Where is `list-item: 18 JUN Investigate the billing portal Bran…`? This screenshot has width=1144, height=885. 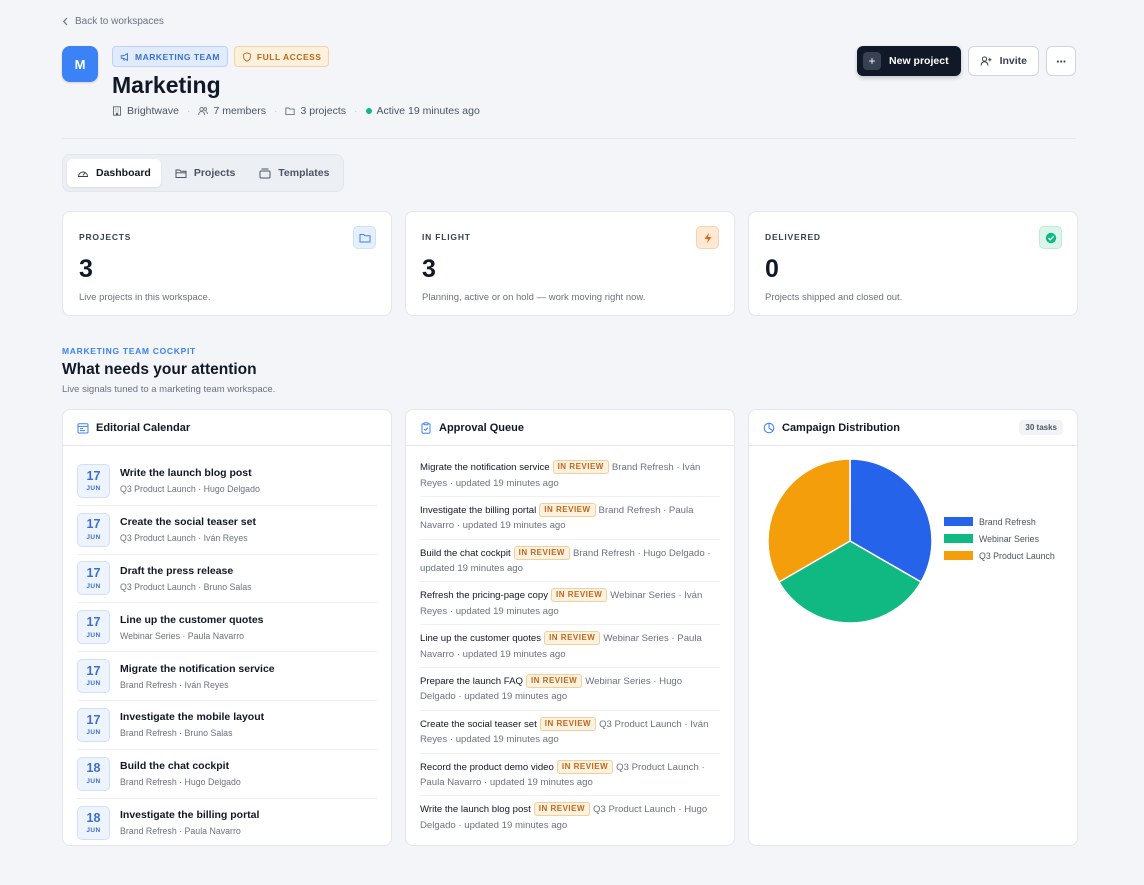
list-item: 18 JUN Investigate the billing portal Bran… is located at coordinates (227, 822).